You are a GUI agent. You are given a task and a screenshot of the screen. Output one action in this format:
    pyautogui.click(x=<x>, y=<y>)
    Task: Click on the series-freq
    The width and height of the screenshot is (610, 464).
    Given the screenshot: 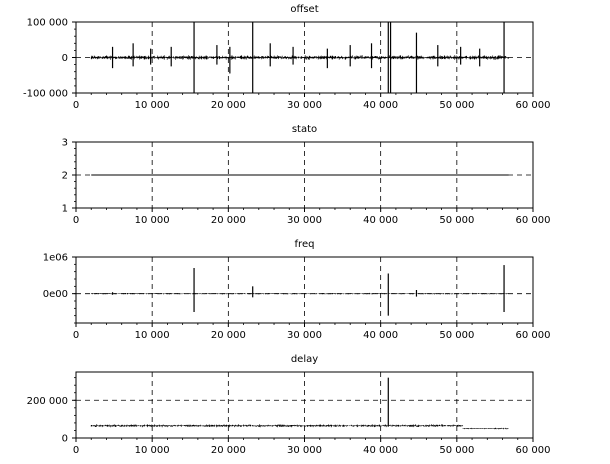 What is the action you would take?
    pyautogui.click(x=299, y=290)
    